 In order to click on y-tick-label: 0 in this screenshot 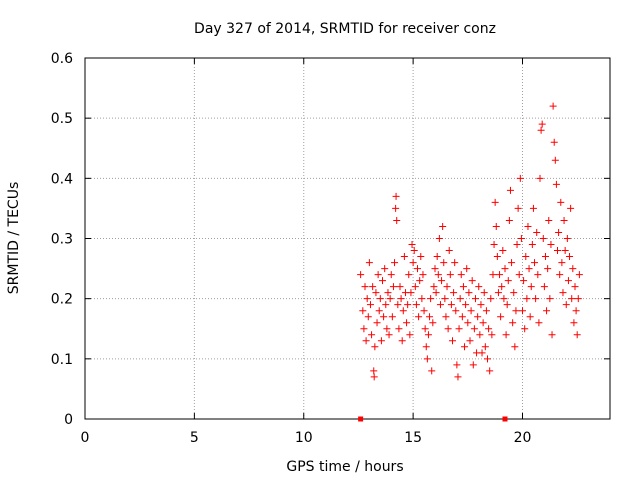, I will do `click(68, 420)`.